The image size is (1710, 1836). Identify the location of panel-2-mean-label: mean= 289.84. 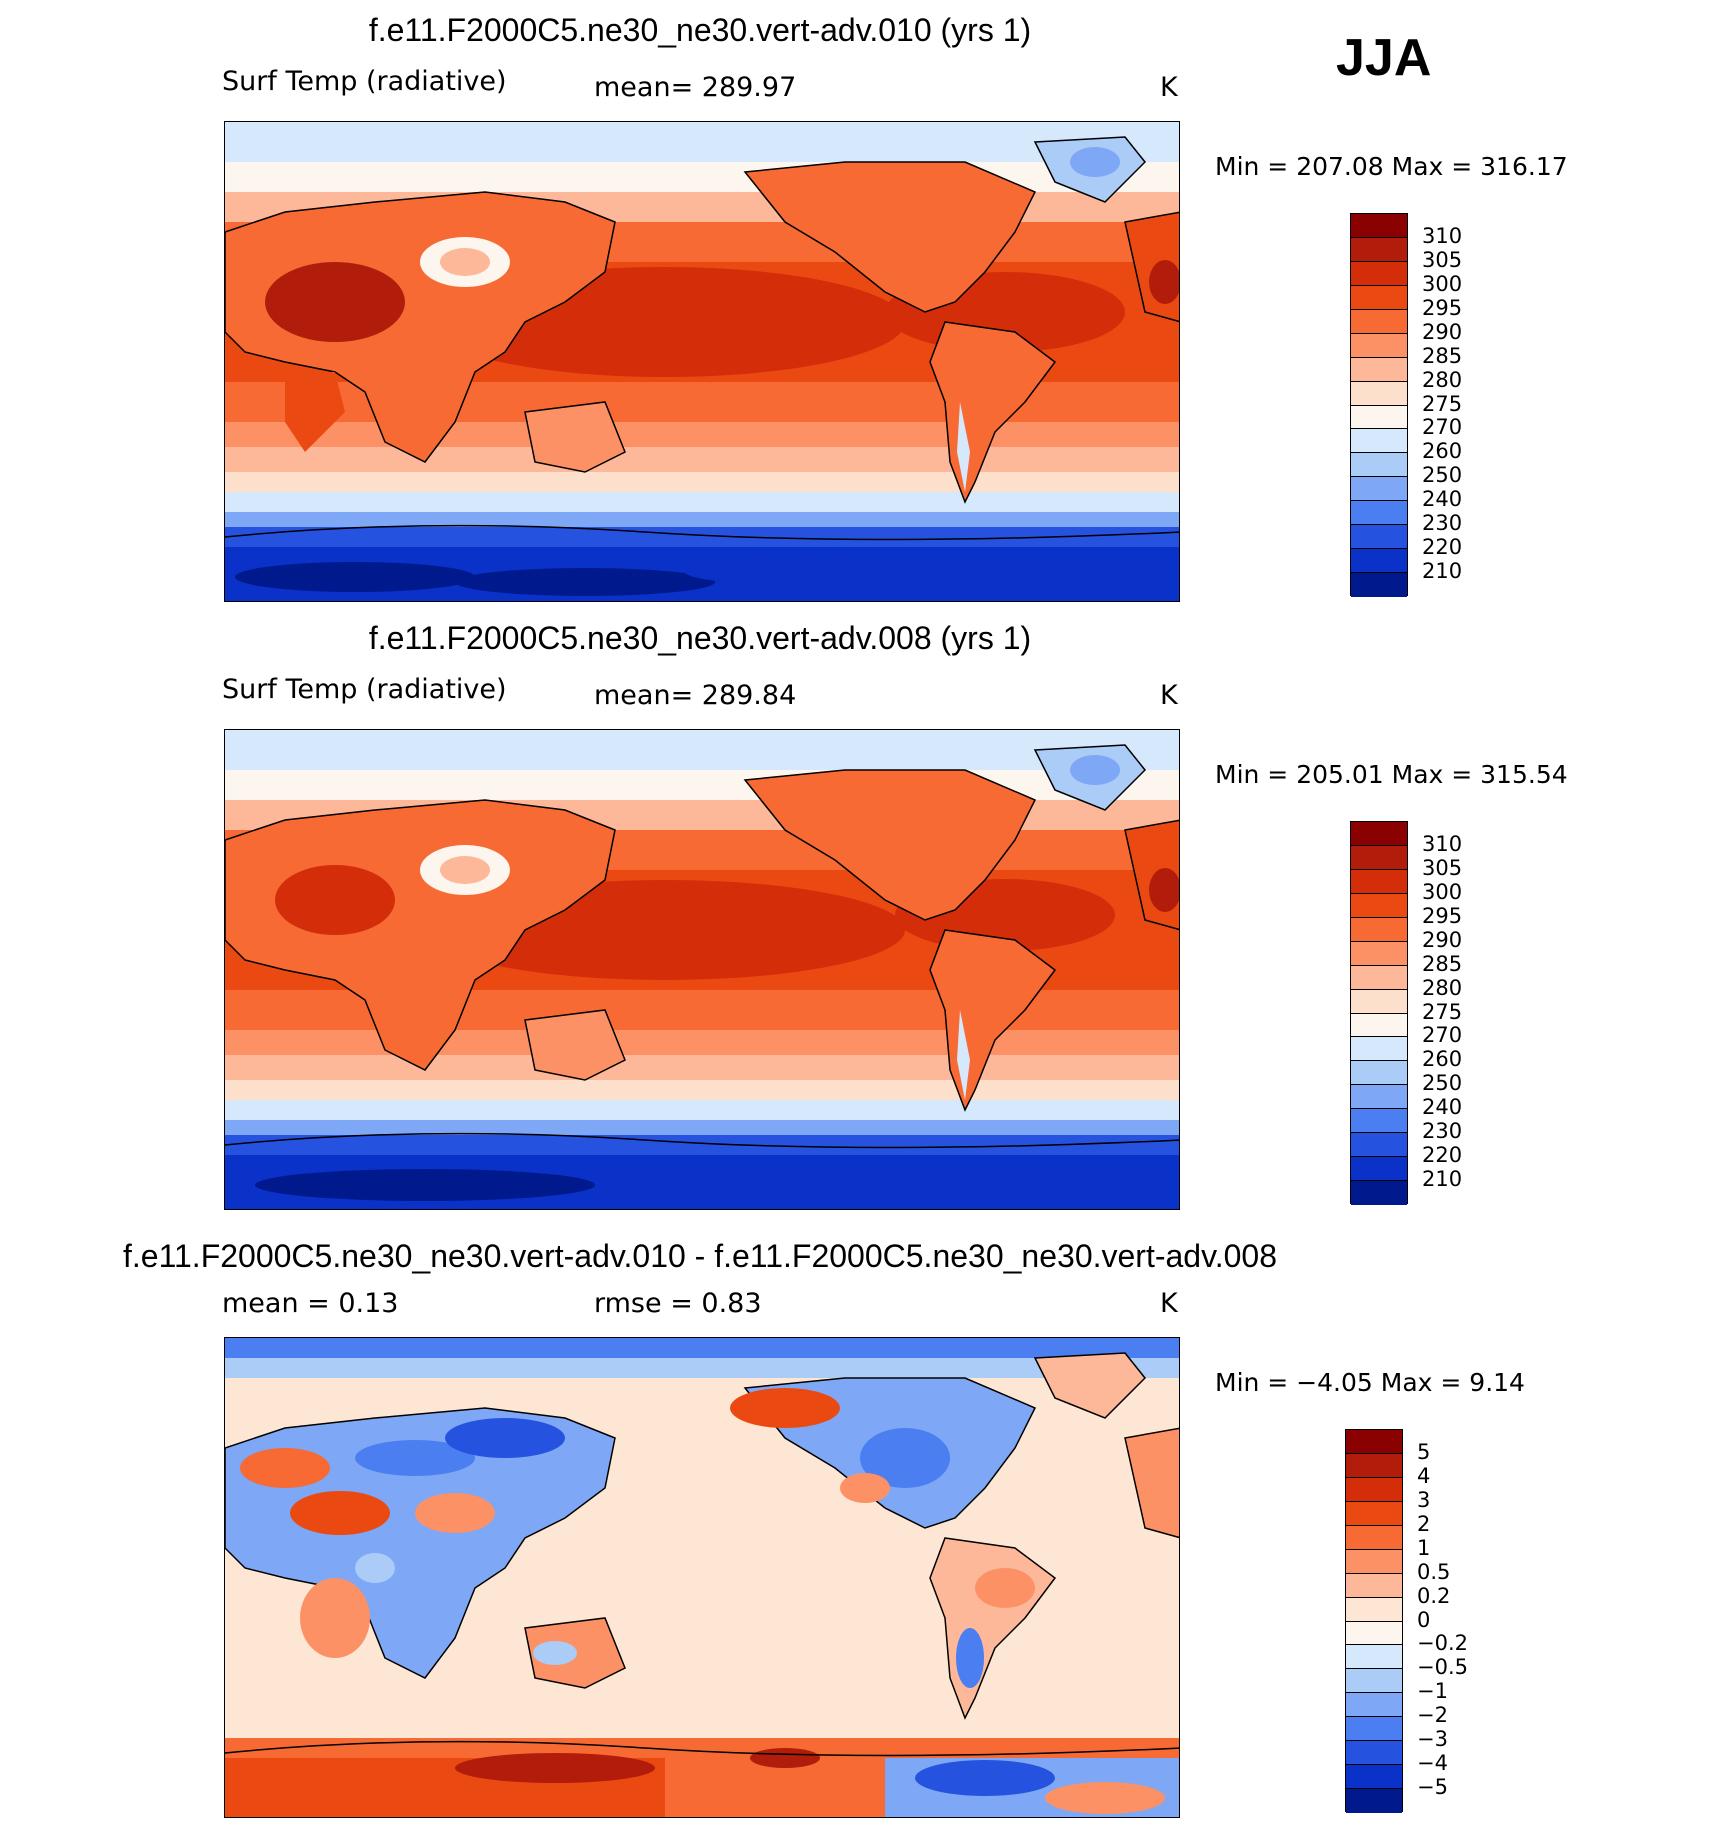
(695, 695).